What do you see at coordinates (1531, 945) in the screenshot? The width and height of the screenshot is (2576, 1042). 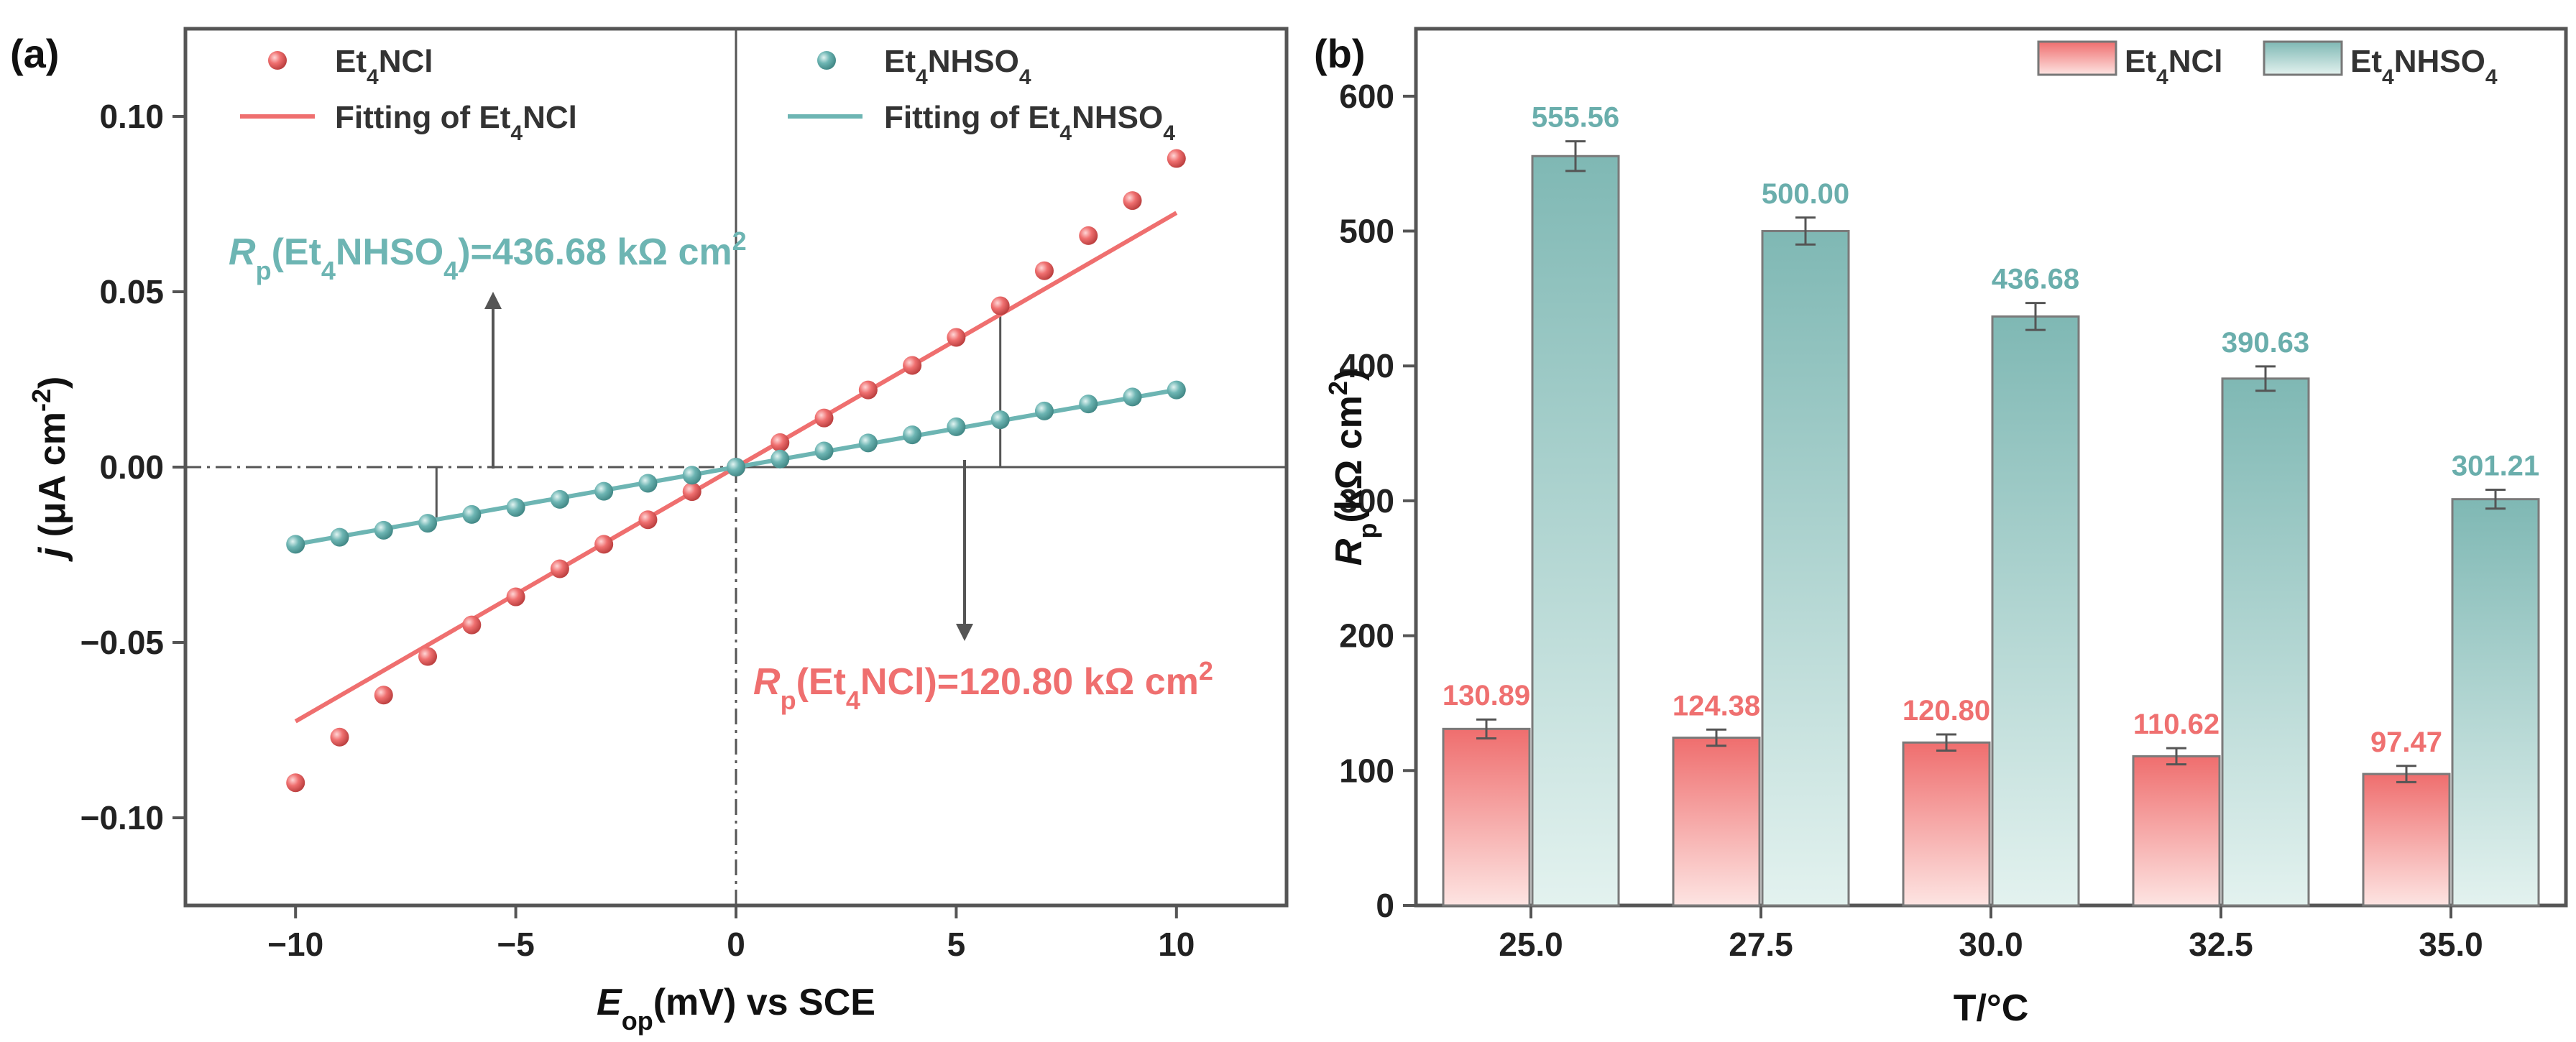 I see `x-tick-label: 25.0` at bounding box center [1531, 945].